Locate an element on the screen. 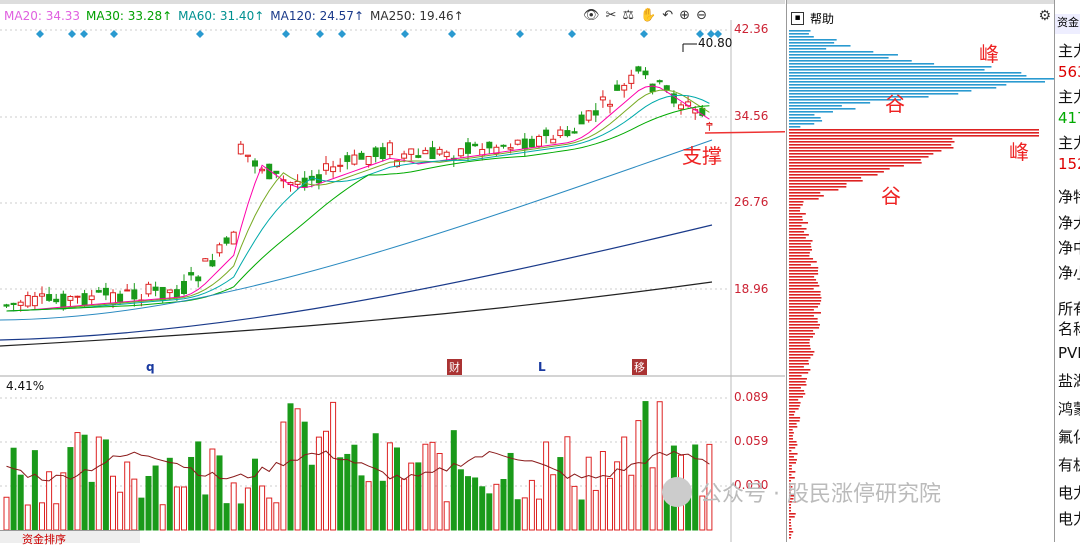 This screenshot has width=1080, height=547. capital-row-14: 鸿蒙 is located at coordinates (1069, 409).